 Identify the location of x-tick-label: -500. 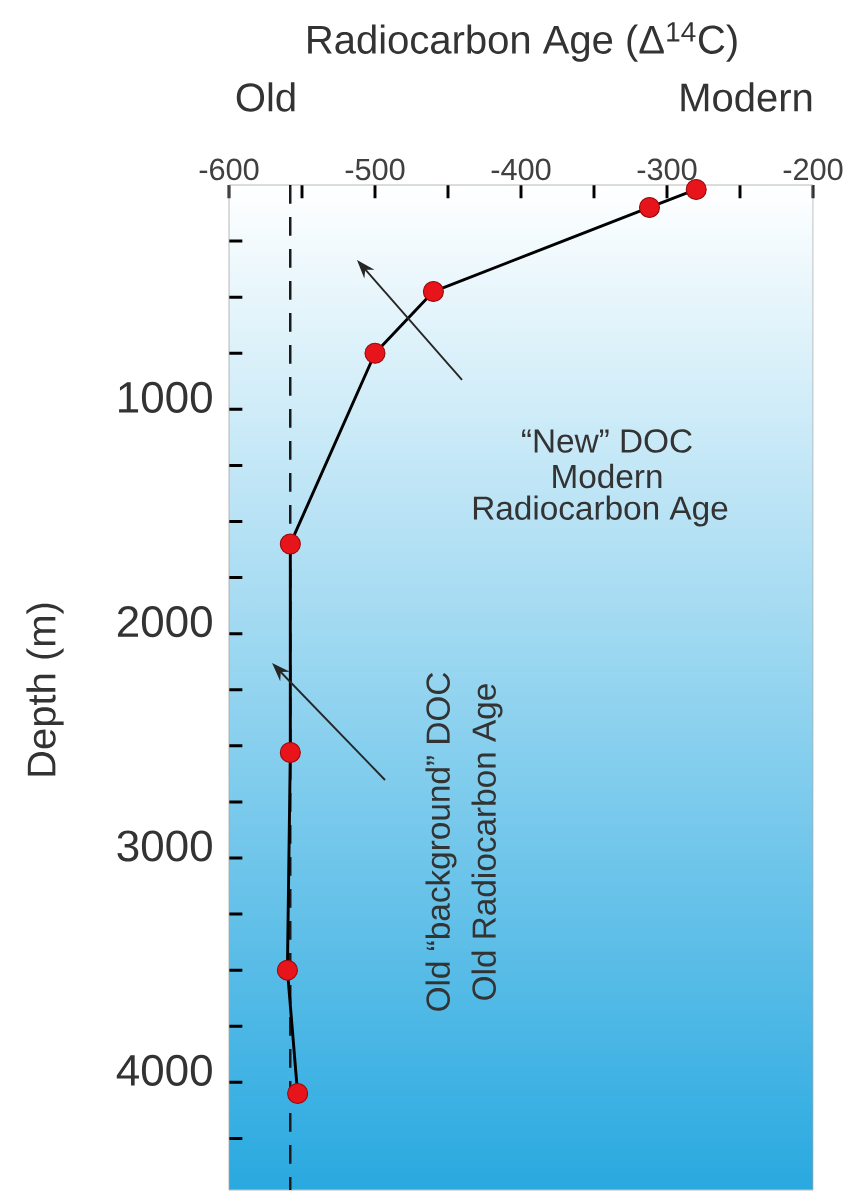
(375, 169).